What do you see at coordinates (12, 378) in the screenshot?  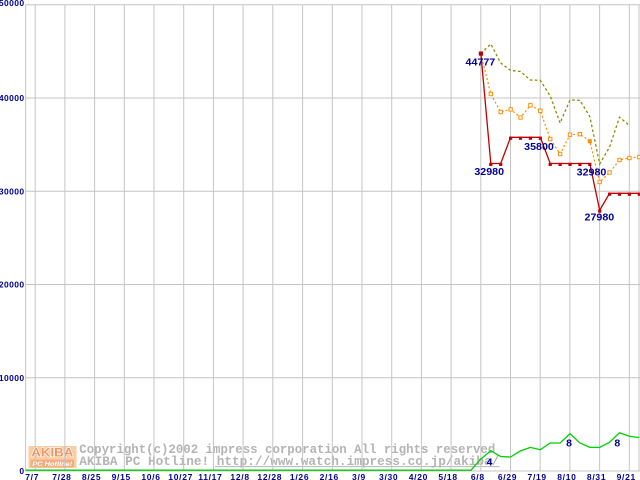 I see `svg-text: 10000` at bounding box center [12, 378].